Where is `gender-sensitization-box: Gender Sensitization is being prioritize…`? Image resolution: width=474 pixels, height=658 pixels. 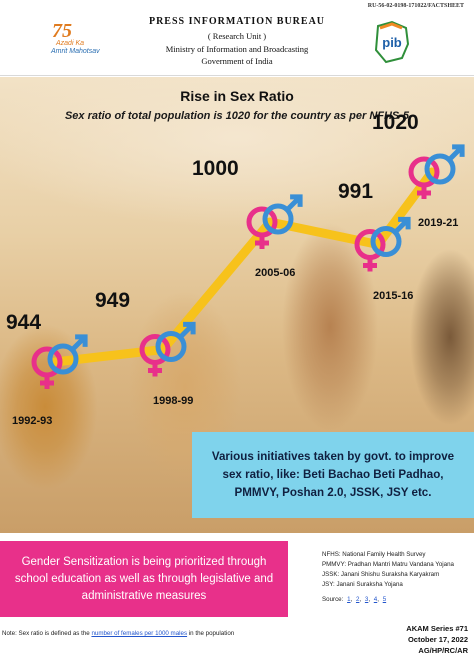
gender-sensitization-box: Gender Sensitization is being prioritize… is located at coordinates (144, 579).